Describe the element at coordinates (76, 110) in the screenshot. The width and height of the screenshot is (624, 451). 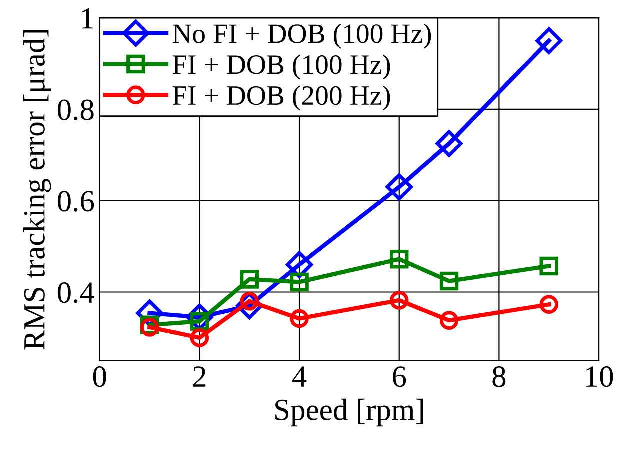
I see `y-tick-label: 0.8` at that location.